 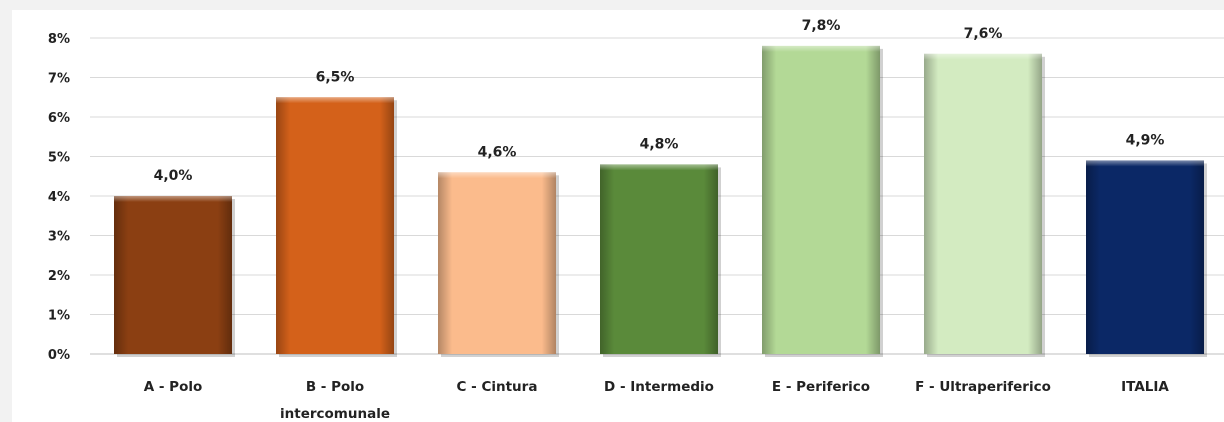 I want to click on category-label: ITALIA, so click(x=1145, y=387).